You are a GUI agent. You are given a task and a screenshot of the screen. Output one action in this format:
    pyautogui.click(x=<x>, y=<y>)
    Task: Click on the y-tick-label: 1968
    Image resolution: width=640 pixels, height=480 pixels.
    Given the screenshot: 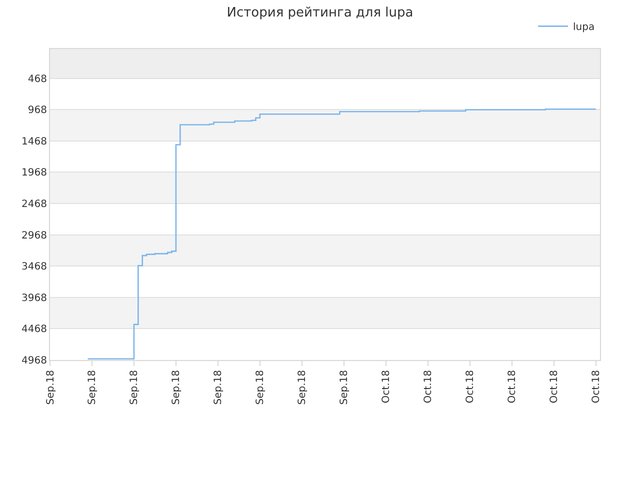 What is the action you would take?
    pyautogui.click(x=34, y=173)
    